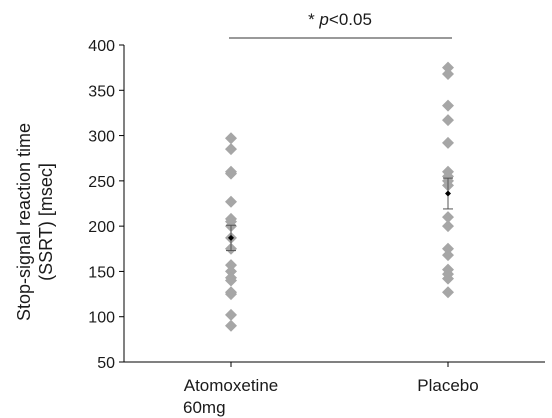  I want to click on y-axis-label-line1: Stop-signal reaction time, so click(24, 222).